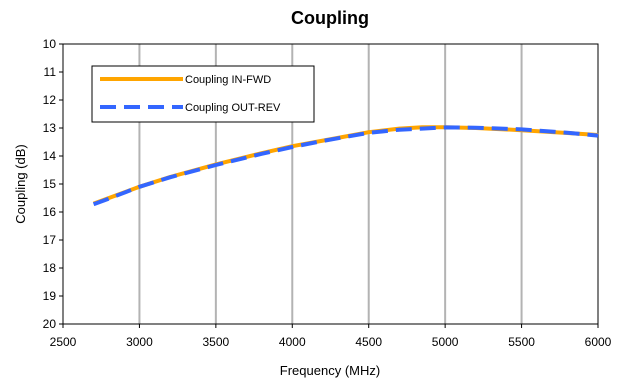 The width and height of the screenshot is (619, 383). I want to click on x-axis-label: Frequency (MHz), so click(330, 370).